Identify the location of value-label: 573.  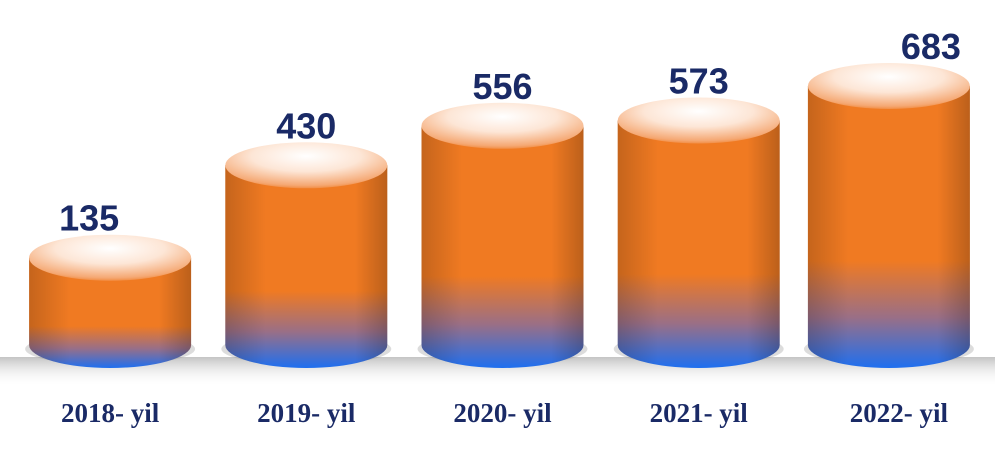
(699, 80).